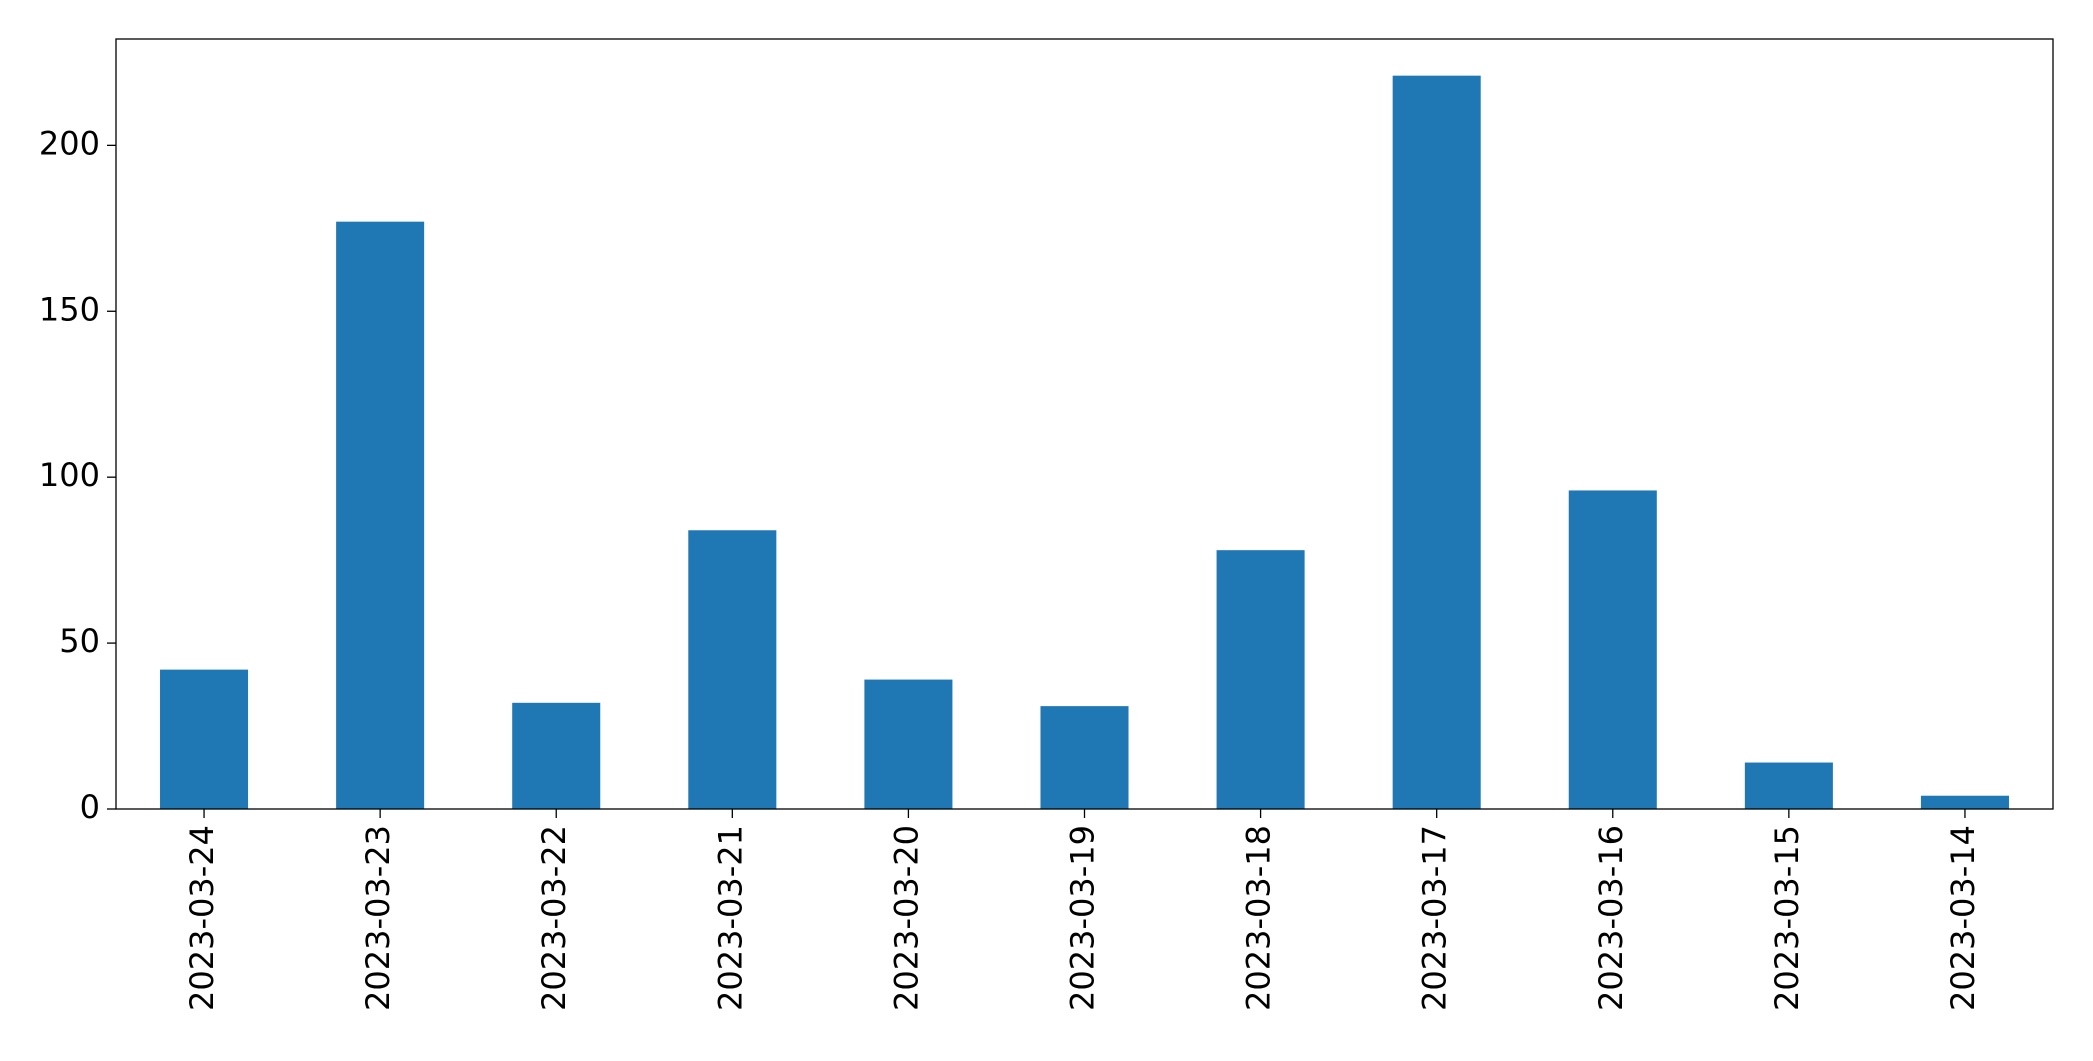 This screenshot has width=2093, height=1061. I want to click on y-tick-label: 0, so click(90, 807).